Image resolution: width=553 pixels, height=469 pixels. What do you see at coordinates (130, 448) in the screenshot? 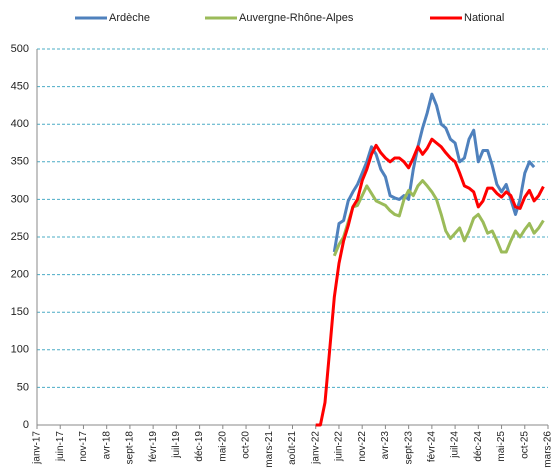
I see `x-tick-label: sept-18` at bounding box center [130, 448].